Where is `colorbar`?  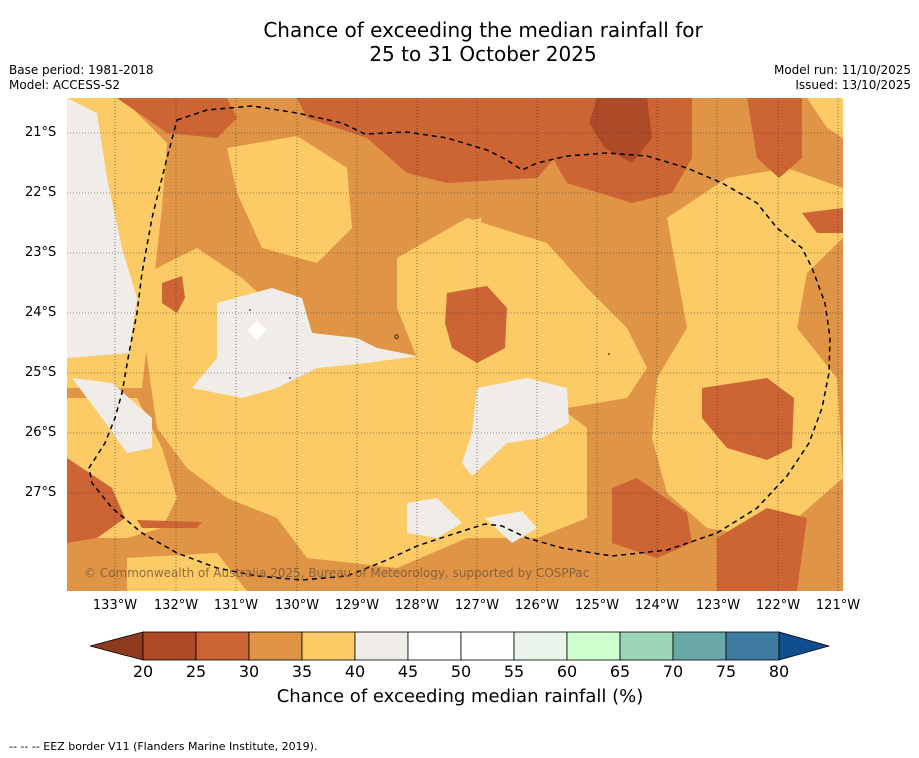 colorbar is located at coordinates (460, 646).